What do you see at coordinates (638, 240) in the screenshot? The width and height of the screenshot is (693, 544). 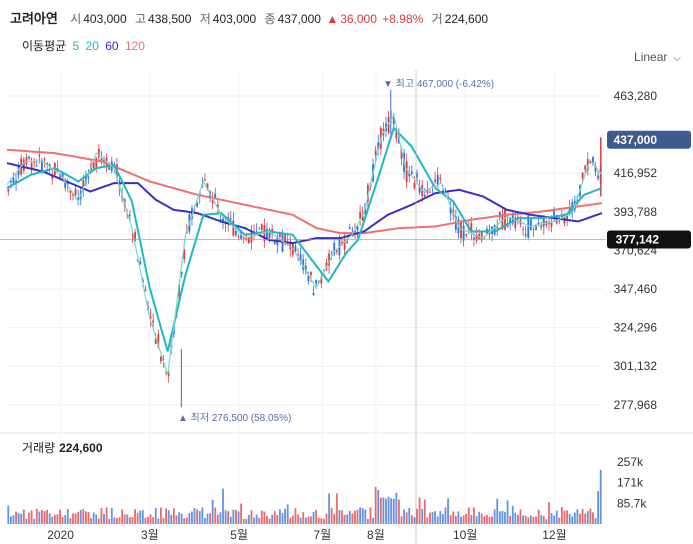 I see `crosshair-price-text: 377,142` at bounding box center [638, 240].